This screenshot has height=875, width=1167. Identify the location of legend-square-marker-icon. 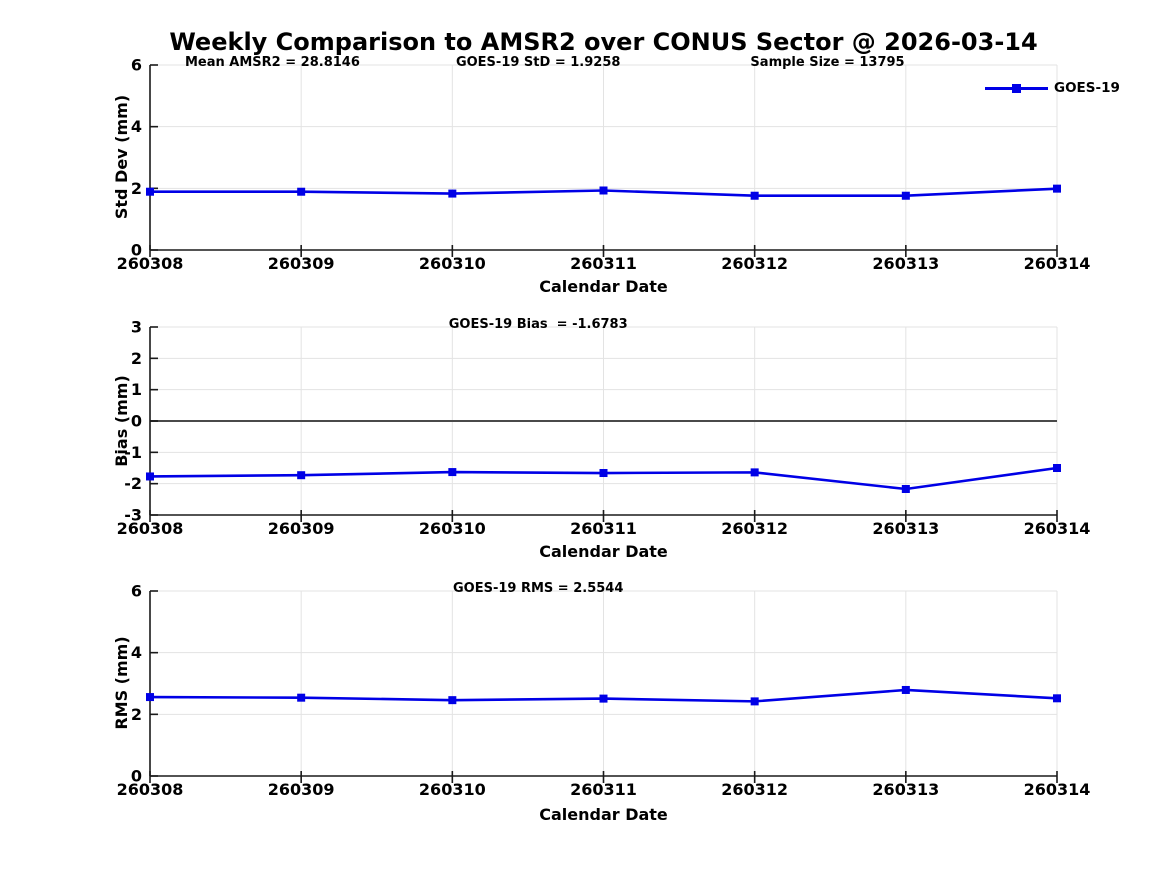
(1016, 88).